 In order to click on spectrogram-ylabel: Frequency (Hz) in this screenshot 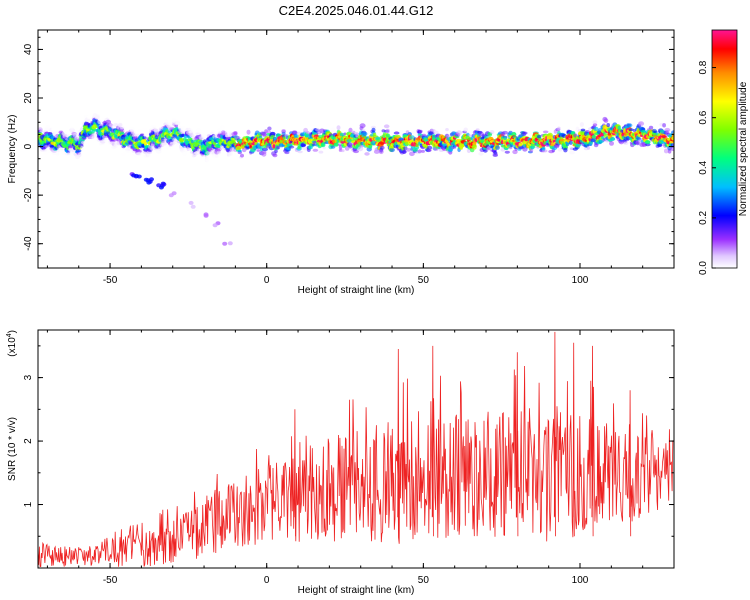, I will do `click(12, 149)`.